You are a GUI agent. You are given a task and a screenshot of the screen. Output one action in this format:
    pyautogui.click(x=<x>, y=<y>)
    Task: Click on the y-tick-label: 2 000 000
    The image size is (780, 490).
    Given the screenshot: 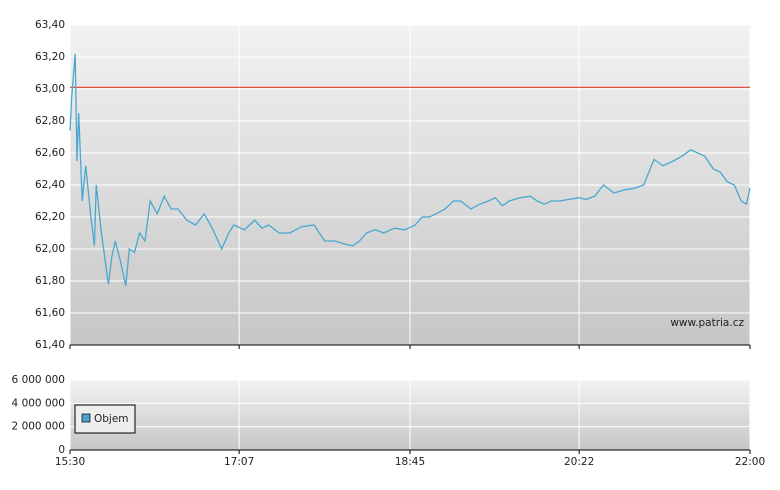 What is the action you would take?
    pyautogui.click(x=38, y=427)
    